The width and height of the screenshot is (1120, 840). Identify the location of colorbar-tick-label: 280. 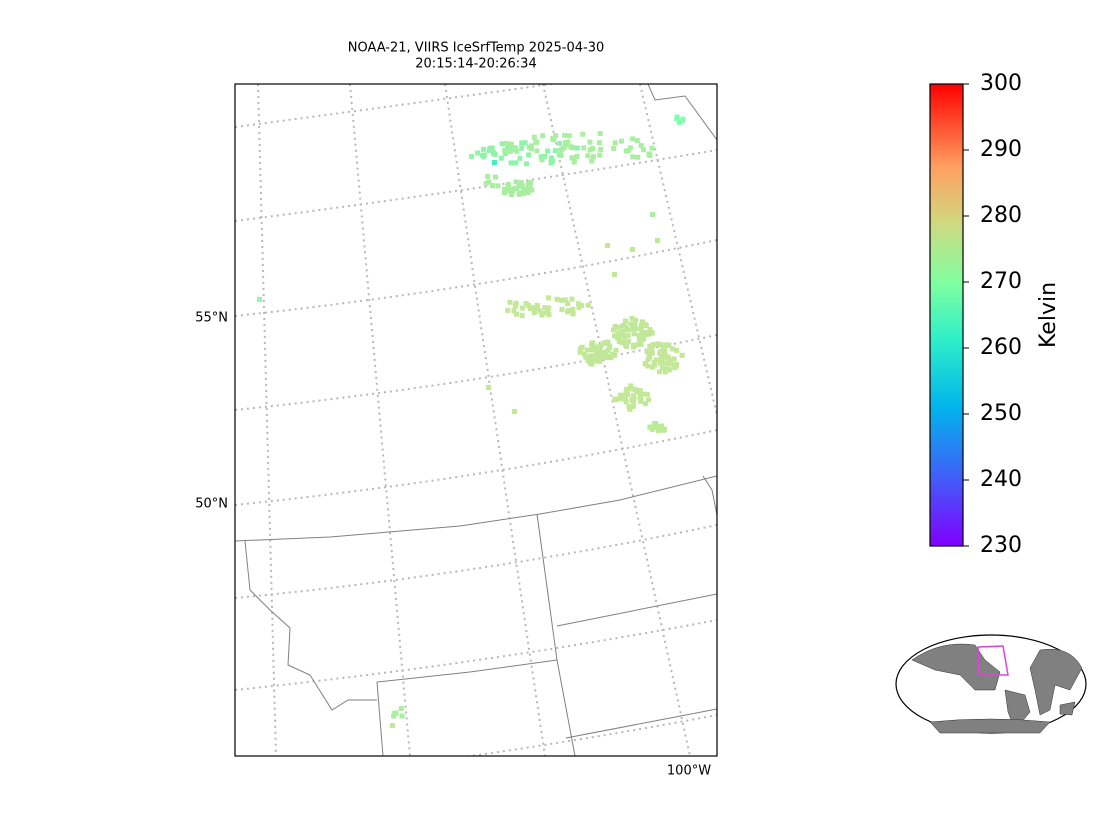
(1001, 215).